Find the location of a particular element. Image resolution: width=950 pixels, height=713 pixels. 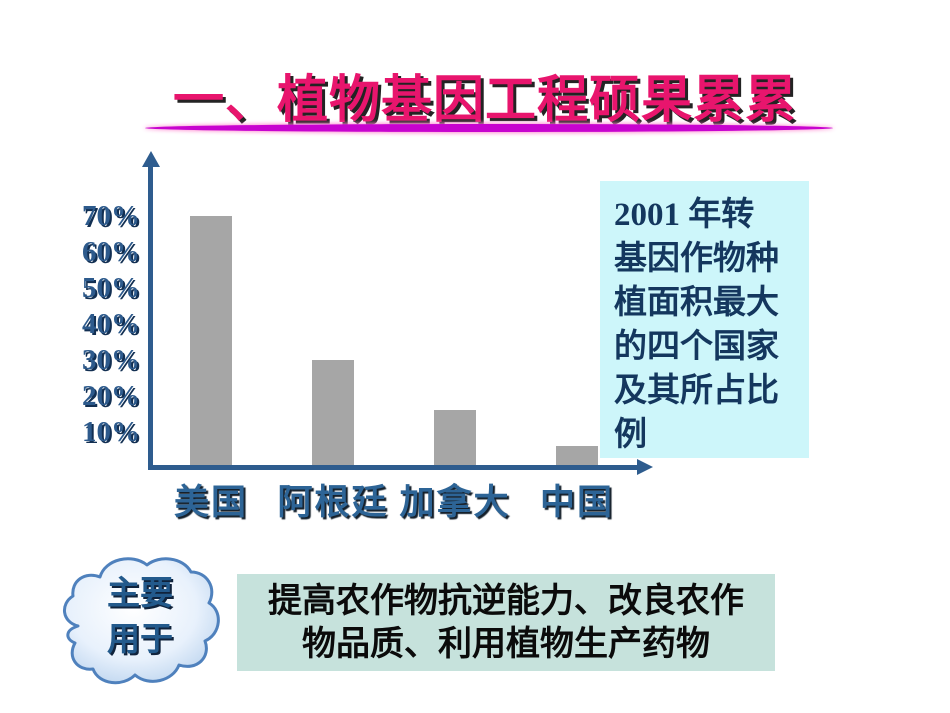

bar-中国 is located at coordinates (577, 457).